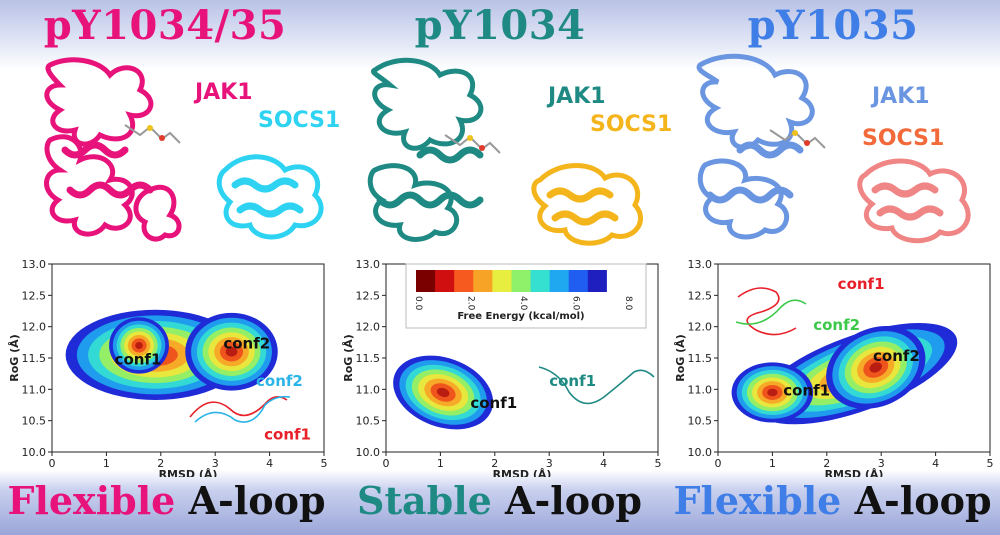 The image size is (1000, 535). I want to click on socs1-label-3: SOCS1, so click(903, 138).